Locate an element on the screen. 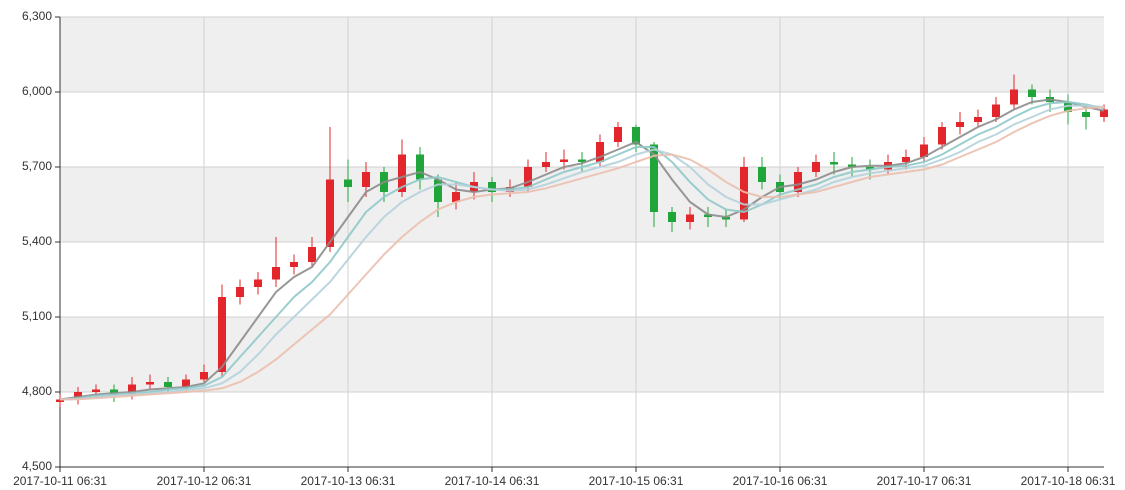 This screenshot has width=1125, height=490. y-tick-label: 4,800 is located at coordinates (37, 391).